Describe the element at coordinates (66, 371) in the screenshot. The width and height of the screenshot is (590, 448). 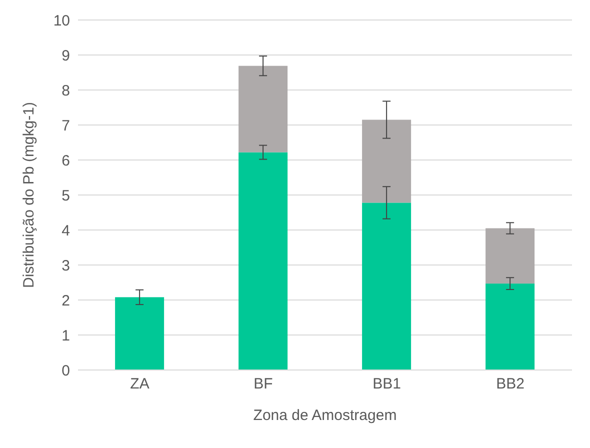
I see `y-tick-label: 0` at that location.